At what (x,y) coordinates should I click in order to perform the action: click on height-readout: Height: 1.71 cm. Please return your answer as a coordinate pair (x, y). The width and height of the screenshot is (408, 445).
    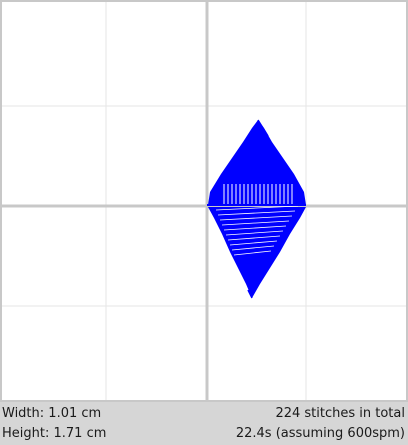
    Looking at the image, I should click on (54, 434).